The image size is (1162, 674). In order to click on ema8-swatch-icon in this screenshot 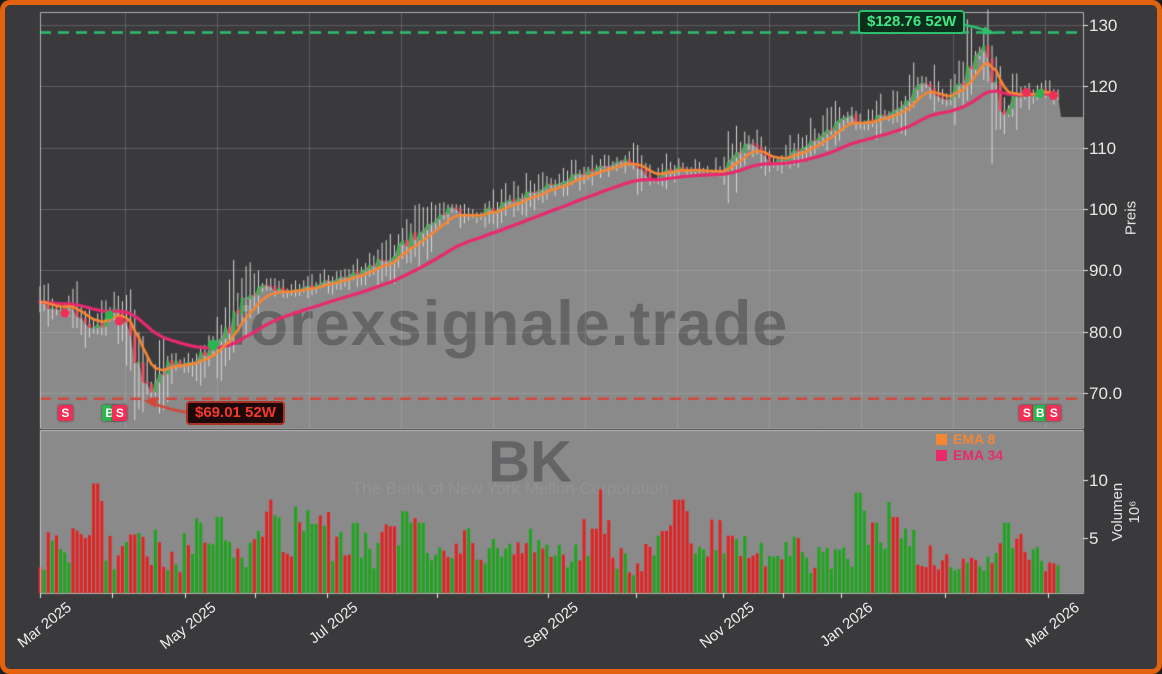, I will do `click(941, 439)`.